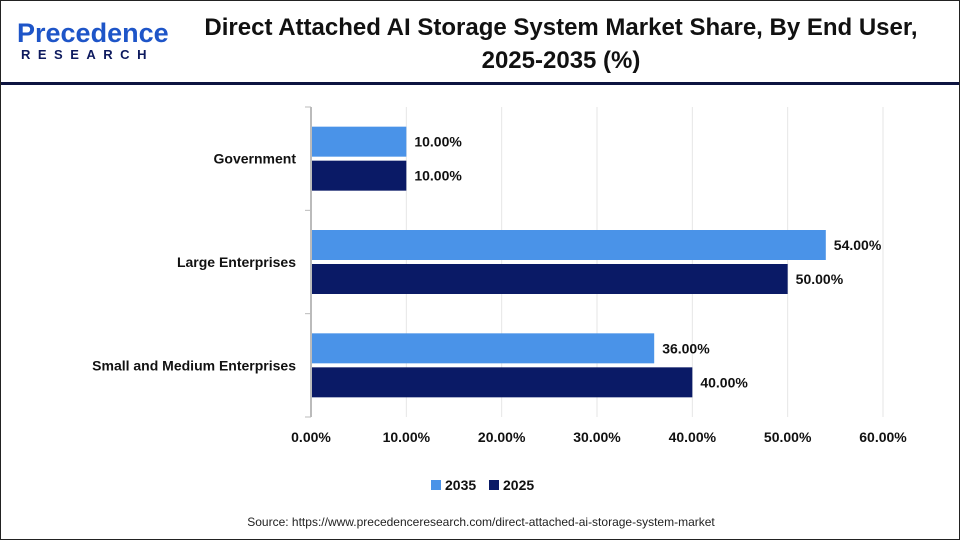 The image size is (960, 540). I want to click on x-tick-label: 60.00%, so click(883, 437).